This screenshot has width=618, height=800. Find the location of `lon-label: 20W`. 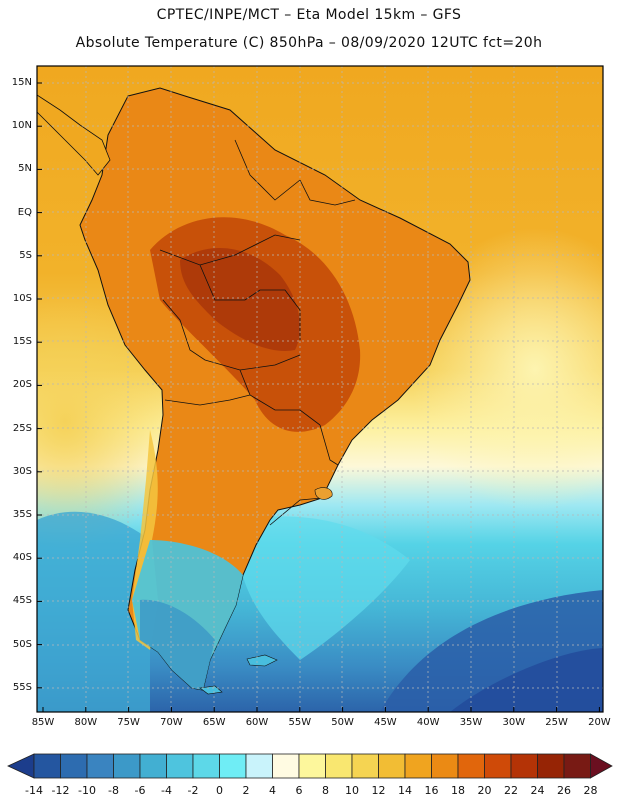

lon-label: 20W is located at coordinates (599, 722).